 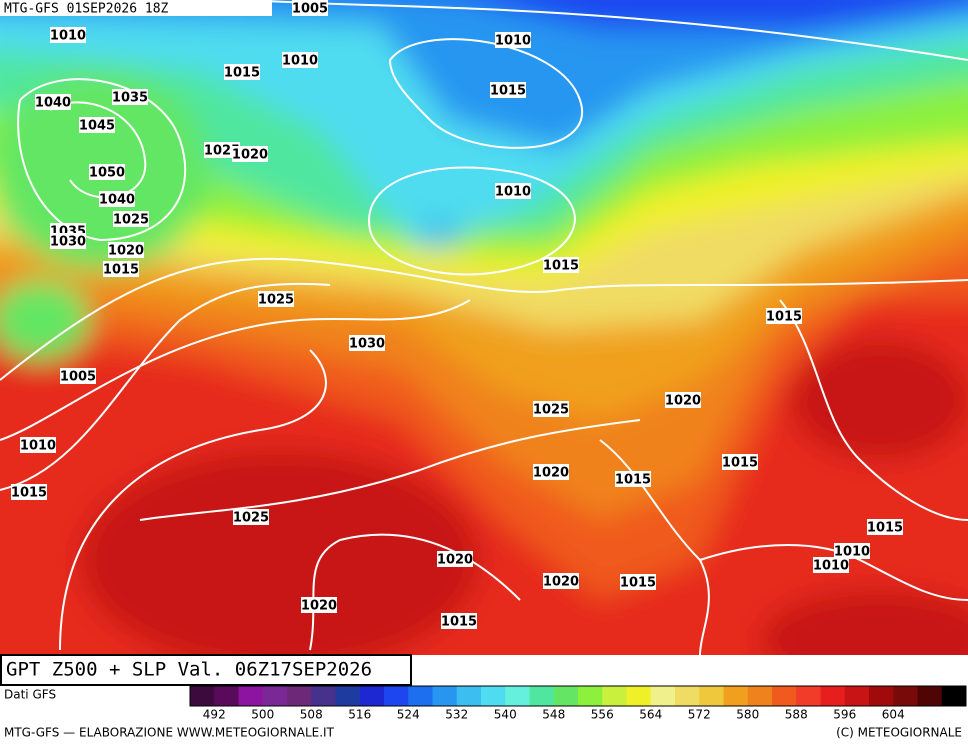 What do you see at coordinates (86, 9) in the screenshot?
I see `run-label: MTG-GFS 01SEP2026 18Z` at bounding box center [86, 9].